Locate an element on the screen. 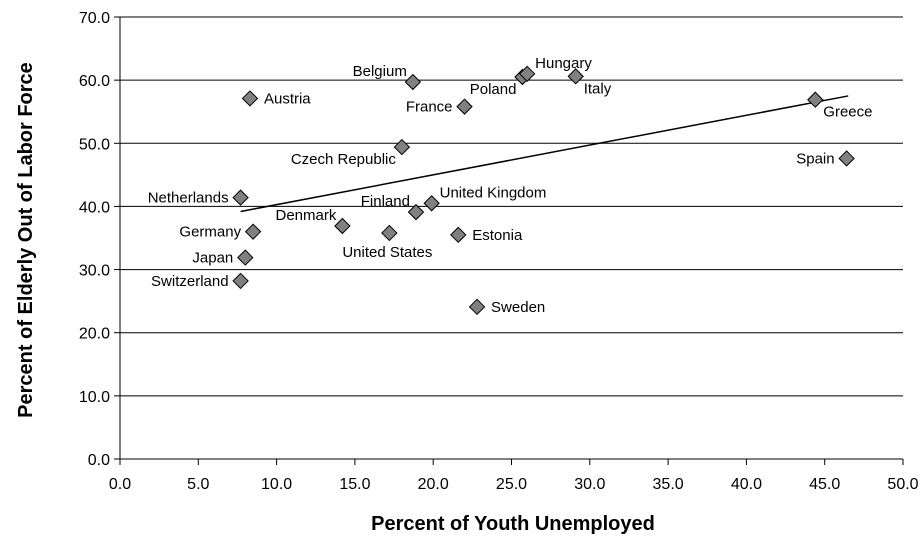 This screenshot has height=538, width=921. data-point-greece is located at coordinates (815, 99).